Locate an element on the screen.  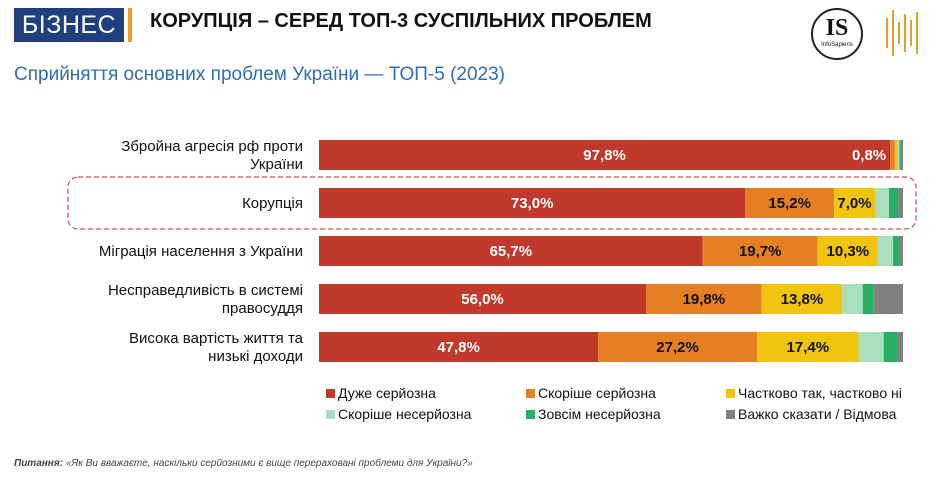
data-label: 19,7% is located at coordinates (760, 251).